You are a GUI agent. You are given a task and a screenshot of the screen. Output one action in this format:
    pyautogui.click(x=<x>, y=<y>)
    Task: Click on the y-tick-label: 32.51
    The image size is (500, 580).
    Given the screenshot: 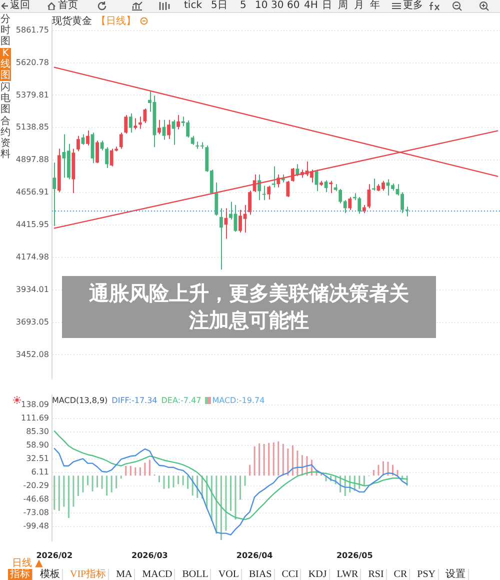 What is the action you would take?
    pyautogui.click(x=37, y=459)
    